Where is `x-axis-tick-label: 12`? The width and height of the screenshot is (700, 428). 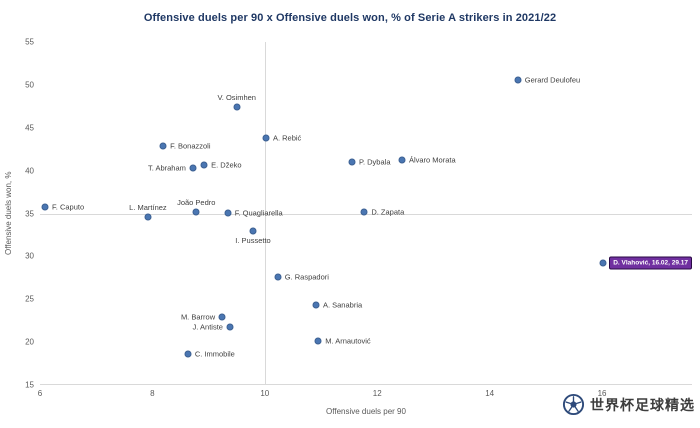 x-axis-tick-label: 12 is located at coordinates (377, 393).